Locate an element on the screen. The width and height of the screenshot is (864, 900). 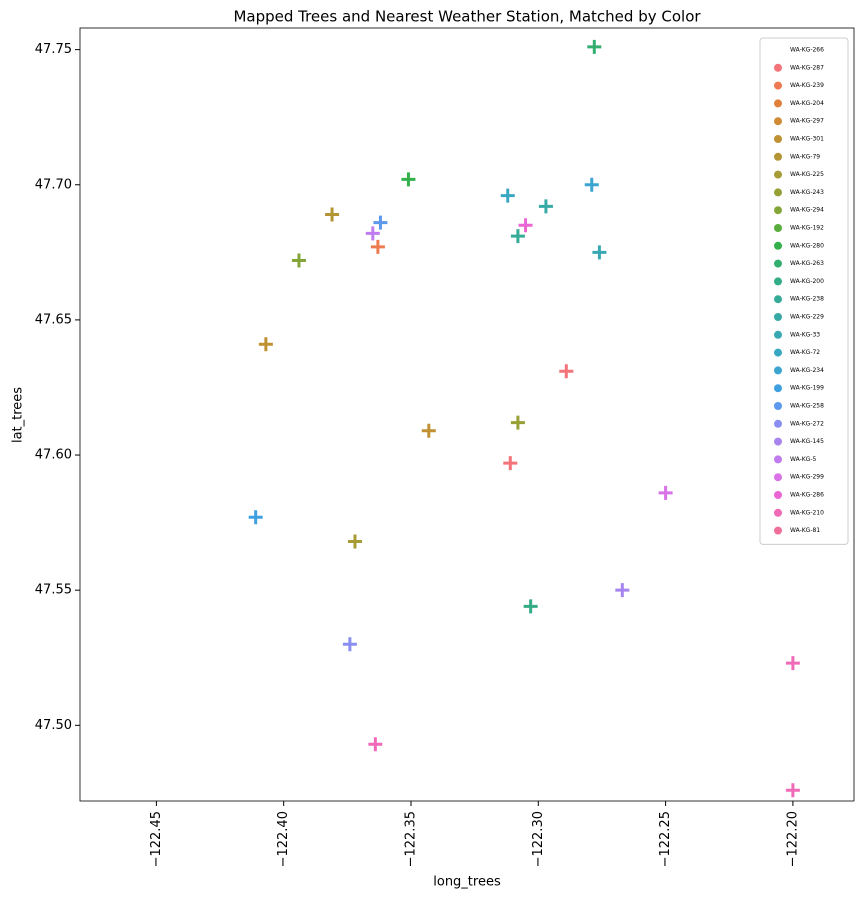
y-tick-label: 47.50 is located at coordinates (53, 725).